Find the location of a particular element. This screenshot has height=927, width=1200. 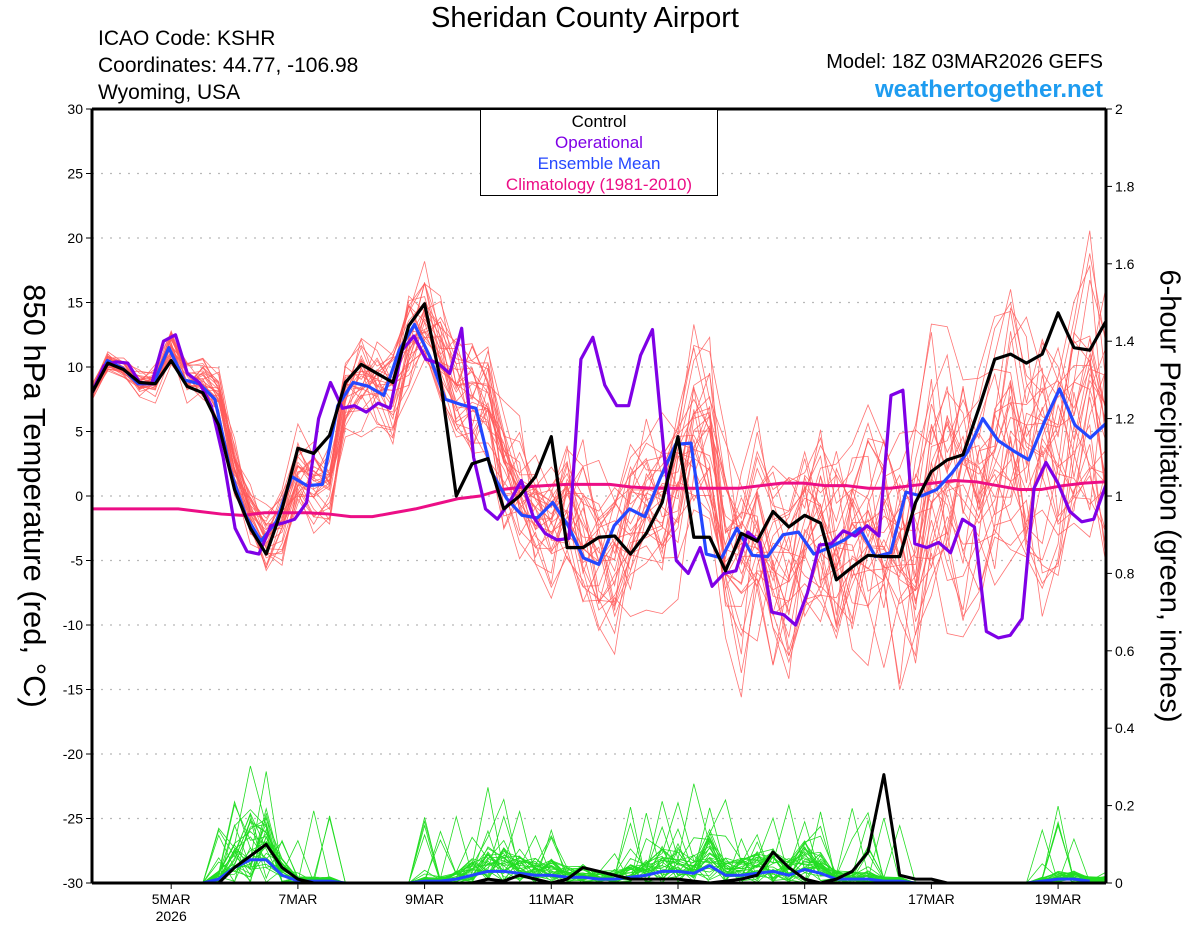

climatology-line is located at coordinates (599, 499).